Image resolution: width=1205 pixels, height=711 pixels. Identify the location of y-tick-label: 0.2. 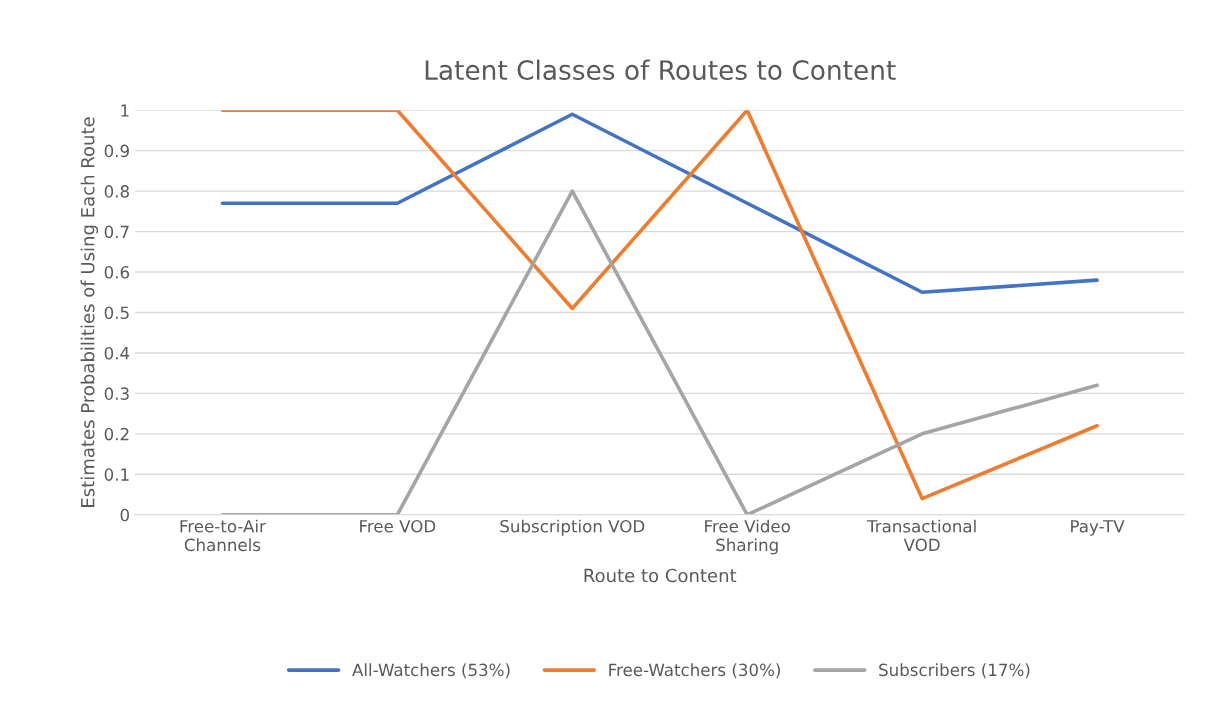
(116, 434).